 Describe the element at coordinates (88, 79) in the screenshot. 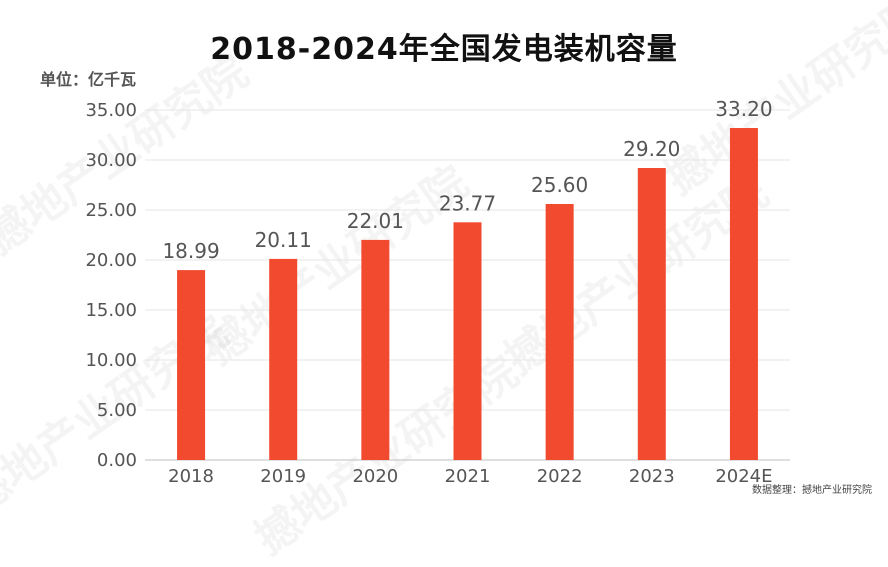

I see `unit-label: 单位：亿千瓦` at that location.